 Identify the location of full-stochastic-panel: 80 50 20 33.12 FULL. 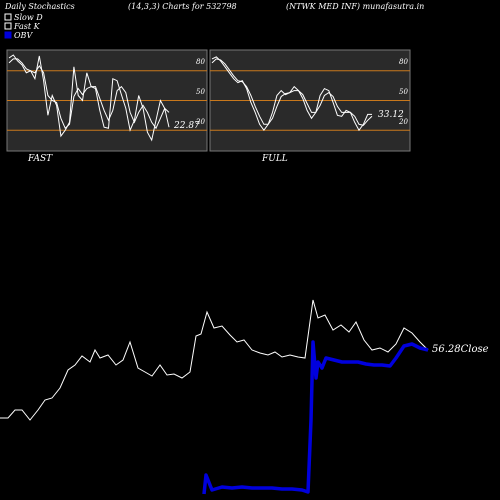
(310, 106).